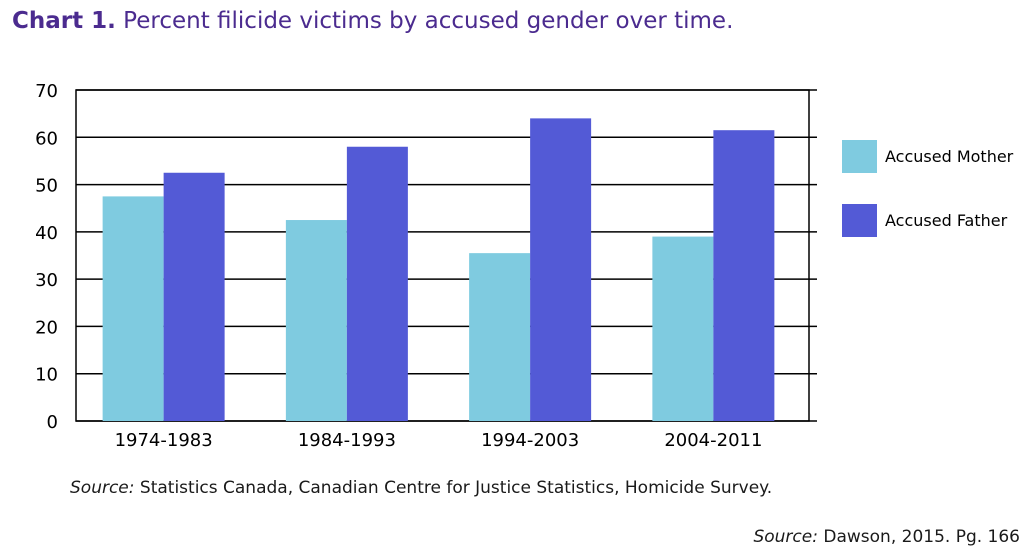 The width and height of the screenshot is (1030, 557). What do you see at coordinates (46, 280) in the screenshot?
I see `y-tick-label: 30` at bounding box center [46, 280].